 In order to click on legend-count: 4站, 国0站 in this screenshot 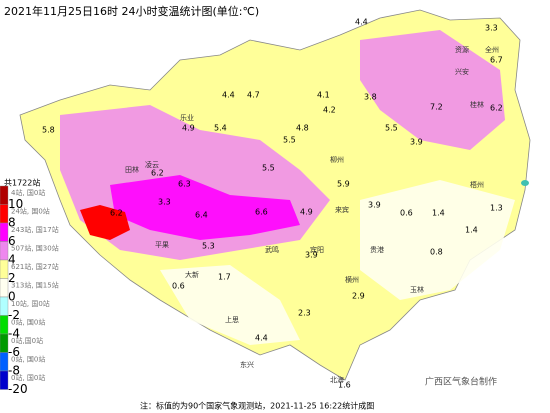, I will do `click(28, 192)`.